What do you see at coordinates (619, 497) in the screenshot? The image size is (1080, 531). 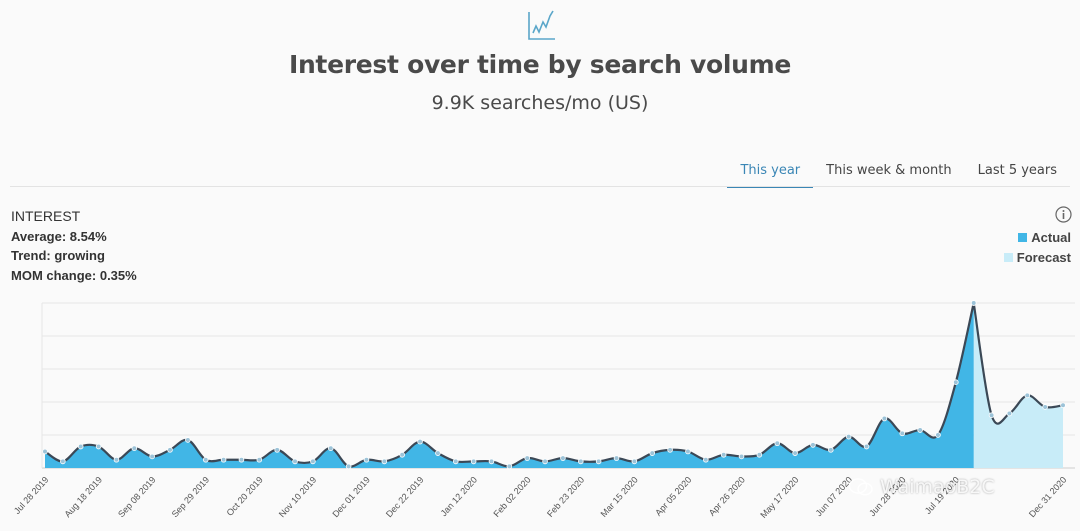 I see `x-tick-label: Mar 15 2020` at bounding box center [619, 497].